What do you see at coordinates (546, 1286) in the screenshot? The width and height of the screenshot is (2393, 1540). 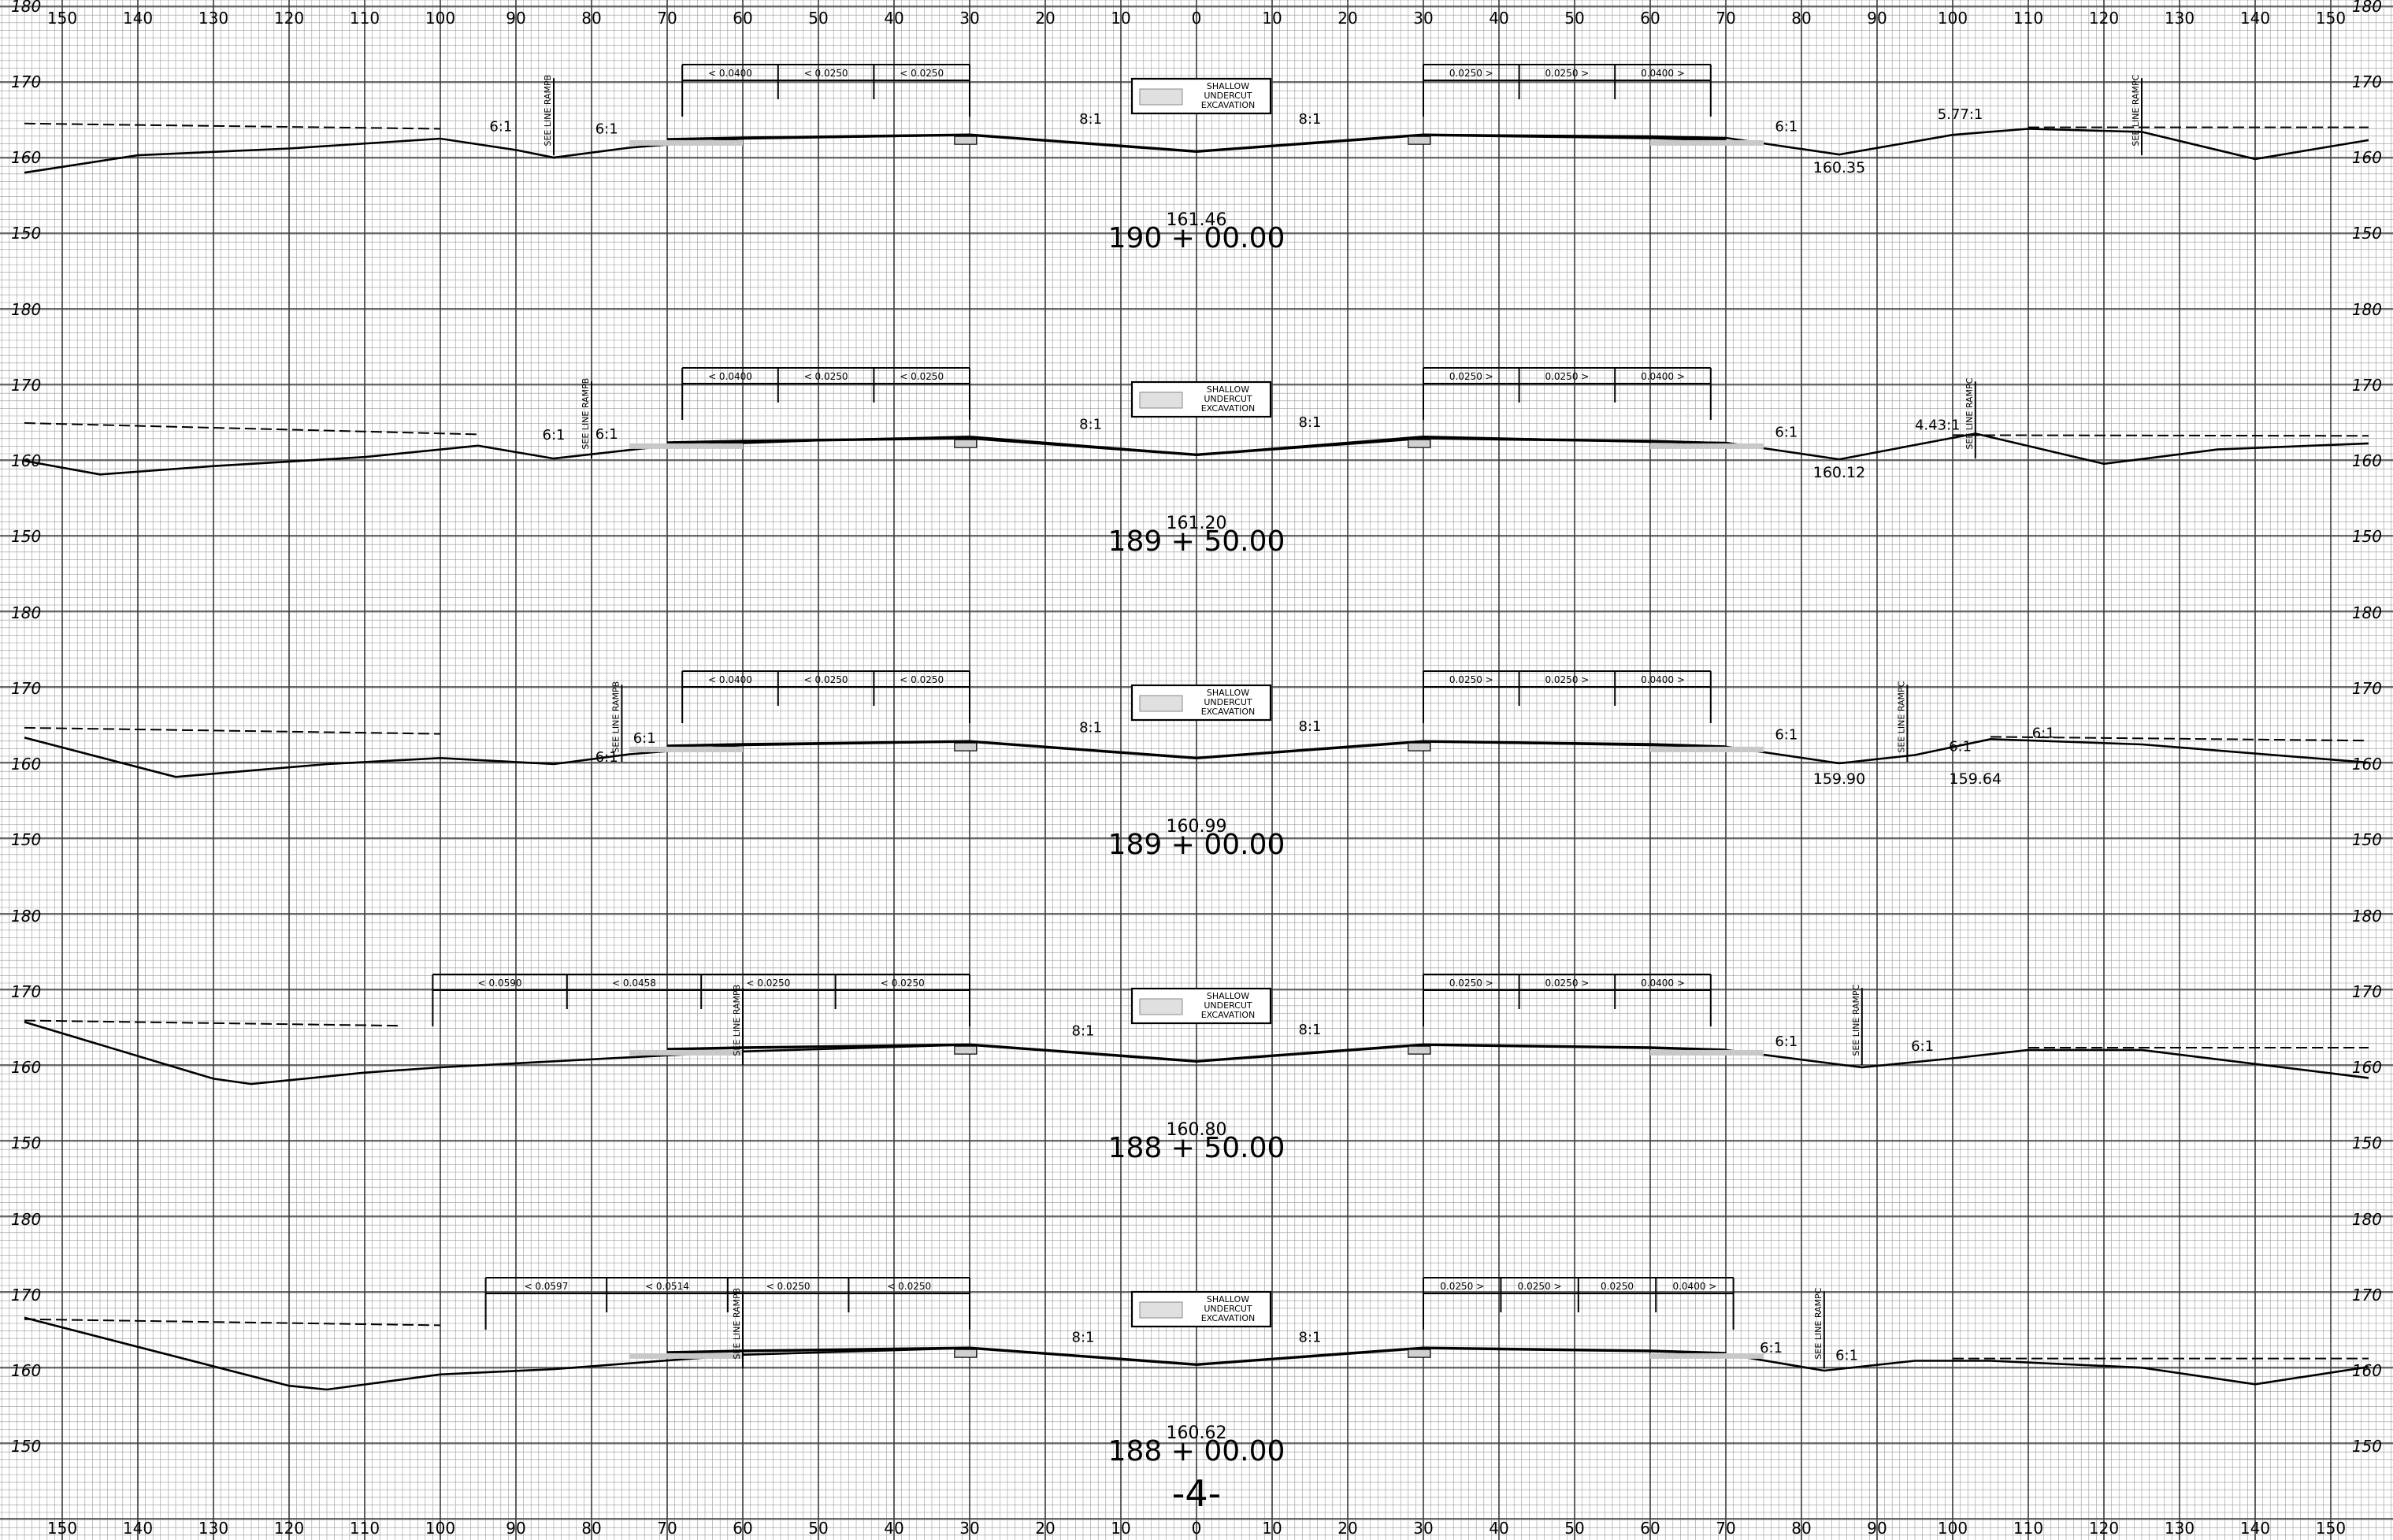 I see `left-slope-label: < 0.0597` at bounding box center [546, 1286].